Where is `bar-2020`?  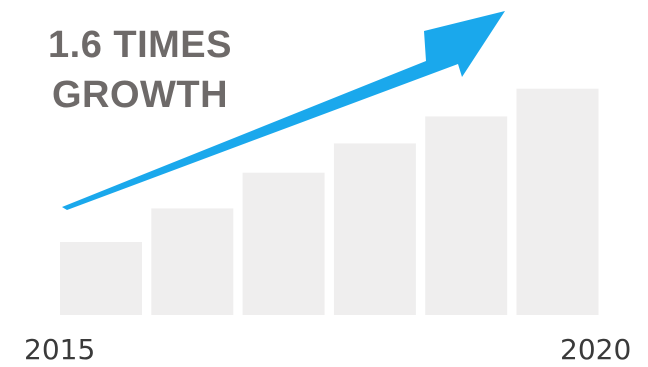 bar-2020 is located at coordinates (557, 201).